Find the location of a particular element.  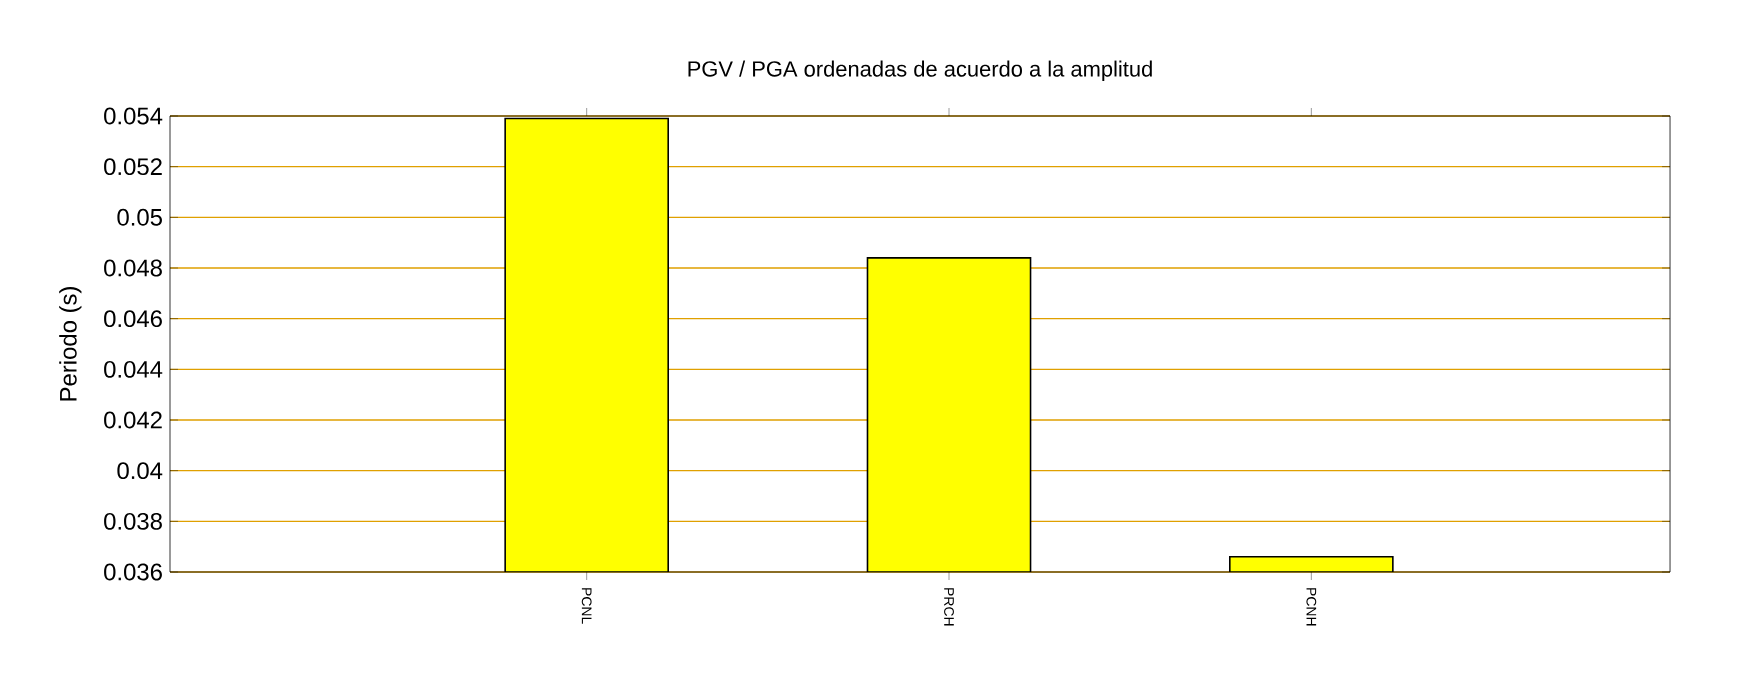

y-tick-label: 0.052 is located at coordinates (133, 167).